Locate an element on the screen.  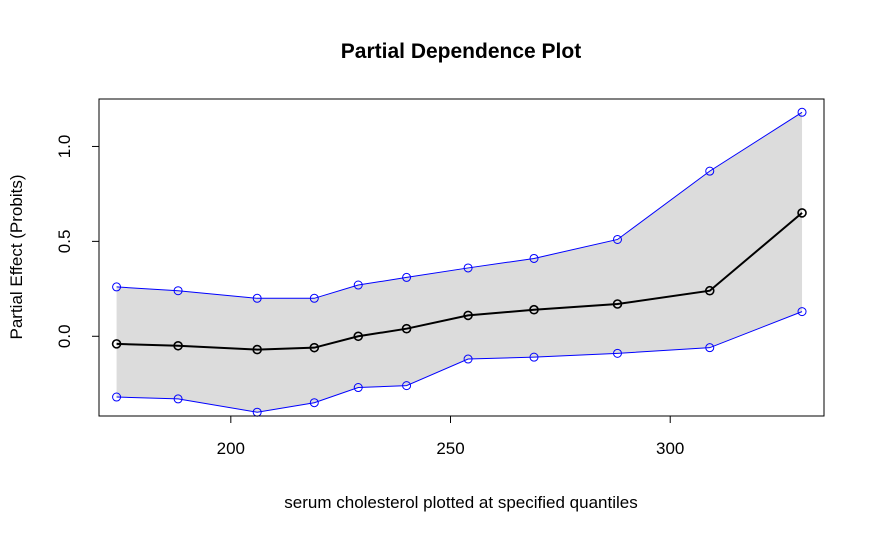
y-tick-label: 0.0 is located at coordinates (64, 336).